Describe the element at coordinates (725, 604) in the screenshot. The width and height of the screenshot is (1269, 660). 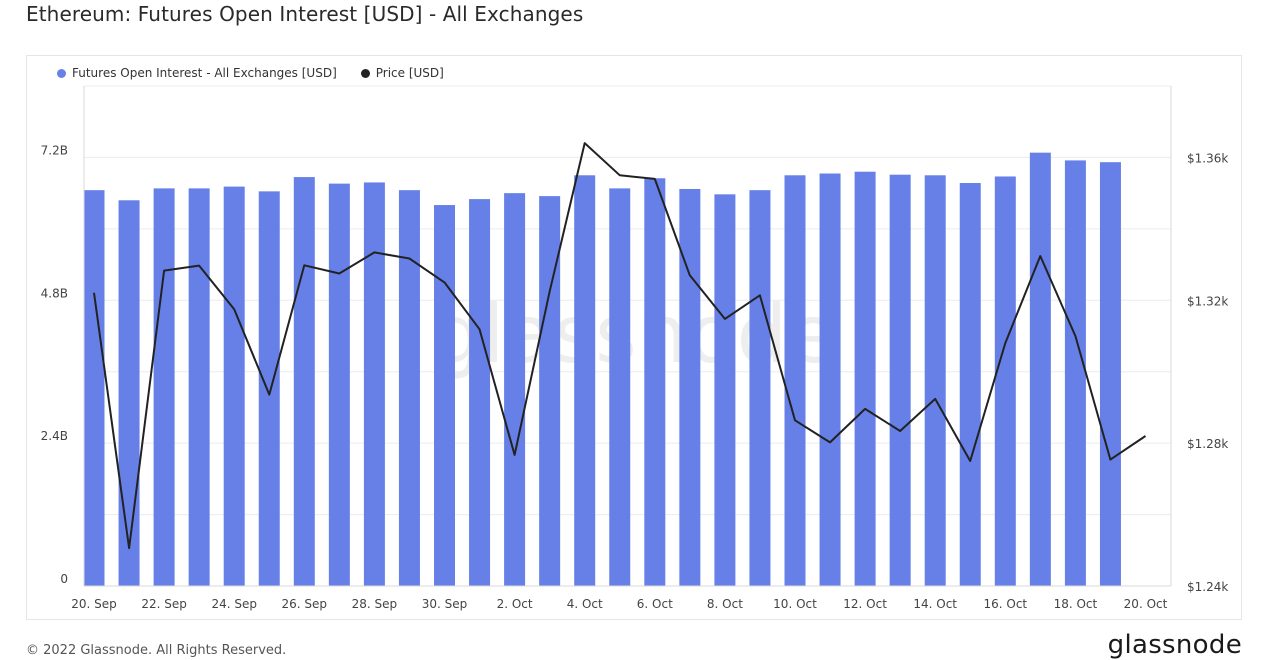
I see `x-tick-label: 8. Oct` at that location.